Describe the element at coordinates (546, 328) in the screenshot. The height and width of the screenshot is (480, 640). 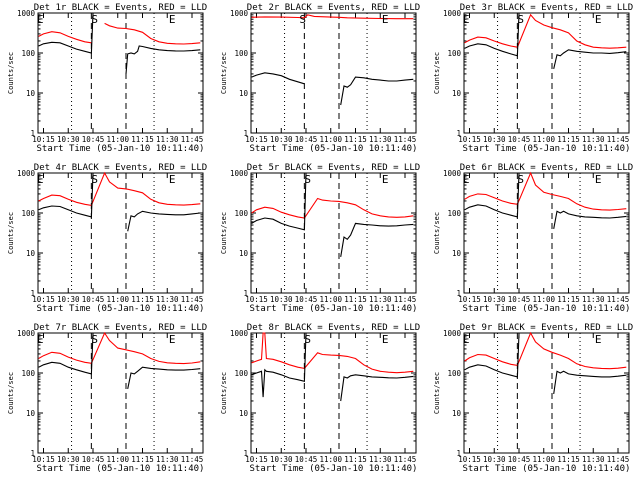
I see `chart-title: Det 9r BLACK = Events, RED = LLD` at that location.